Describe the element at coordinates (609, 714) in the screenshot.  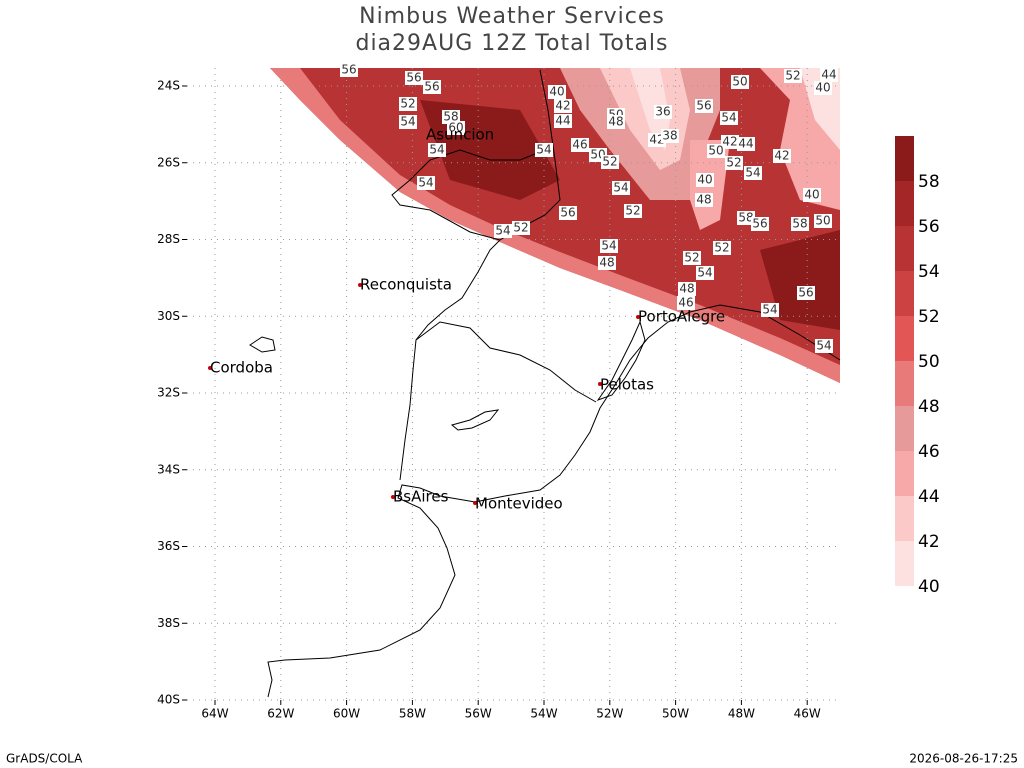
I see `x-tick-label: 52W` at that location.